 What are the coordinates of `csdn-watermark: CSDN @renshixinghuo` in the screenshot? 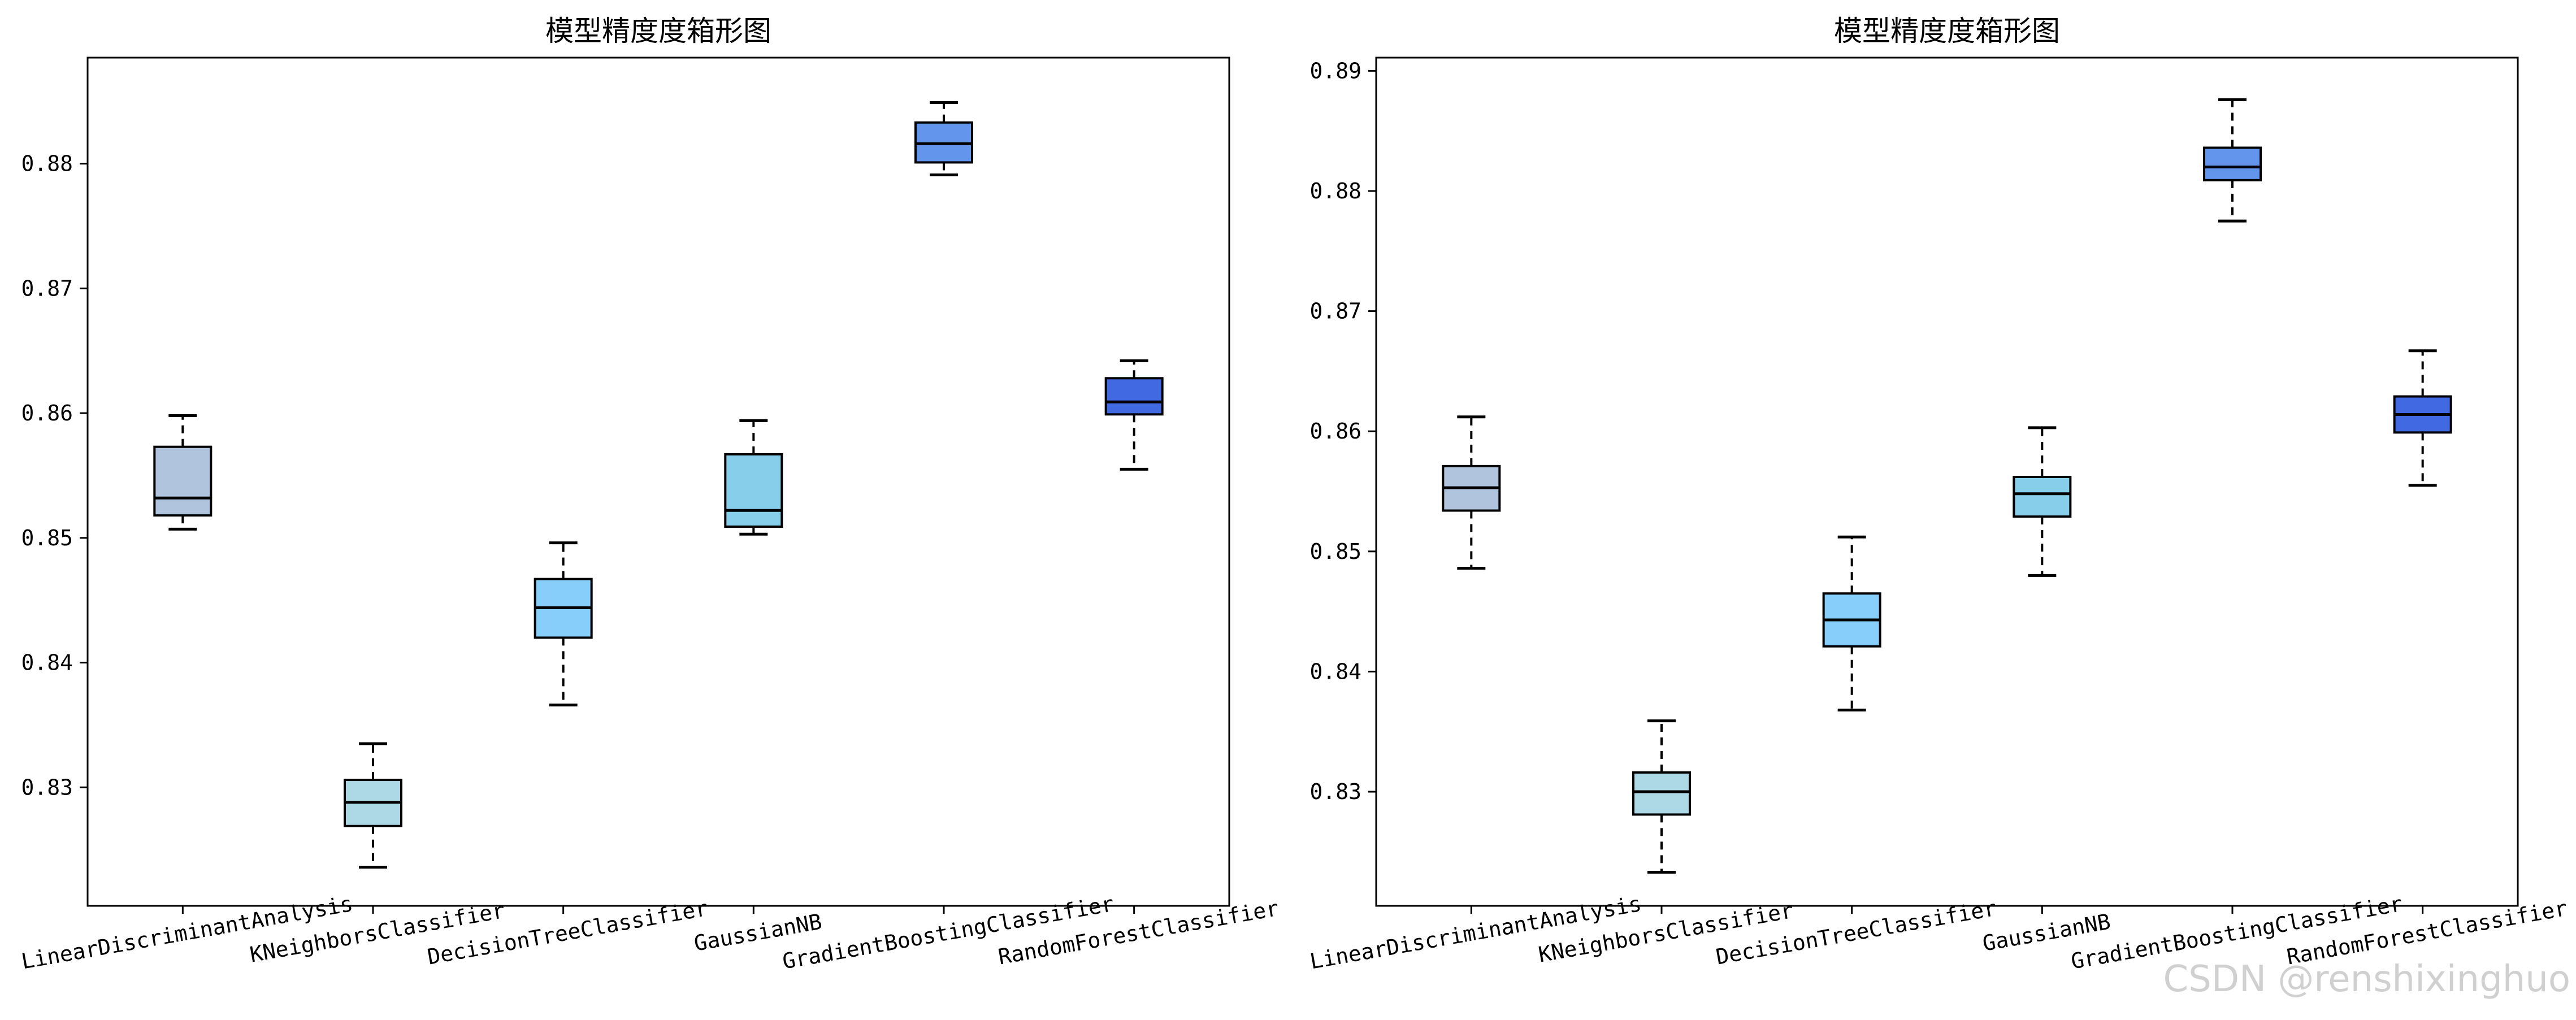 It's located at (2366, 979).